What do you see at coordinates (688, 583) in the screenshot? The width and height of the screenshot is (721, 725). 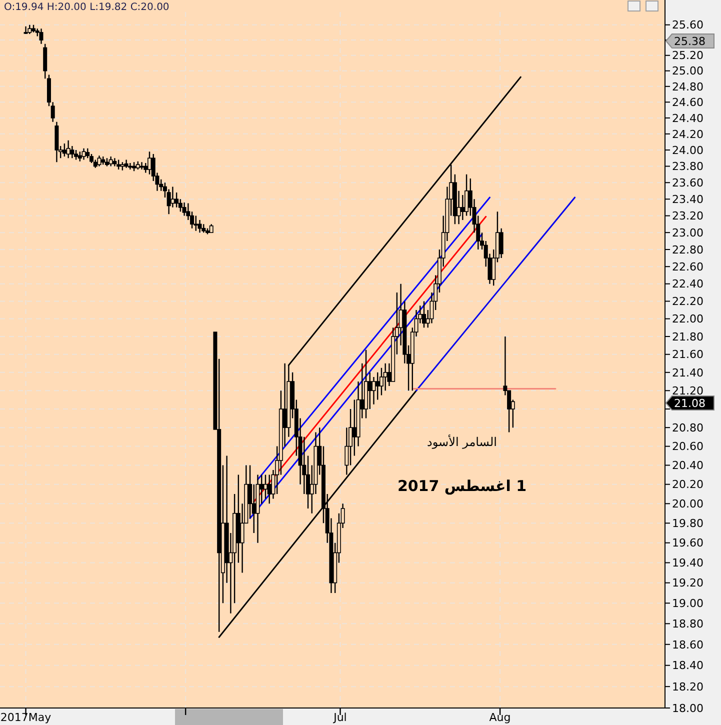 I see `y-tick-label: 19.20` at bounding box center [688, 583].